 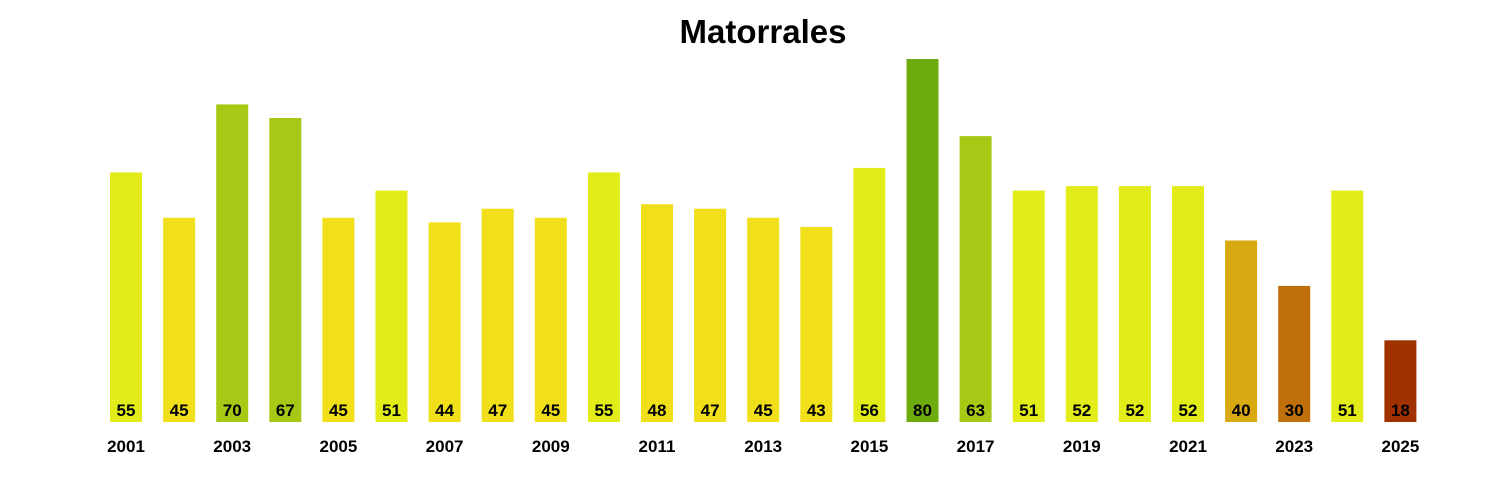 What do you see at coordinates (1347, 306) in the screenshot?
I see `bar-2024` at bounding box center [1347, 306].